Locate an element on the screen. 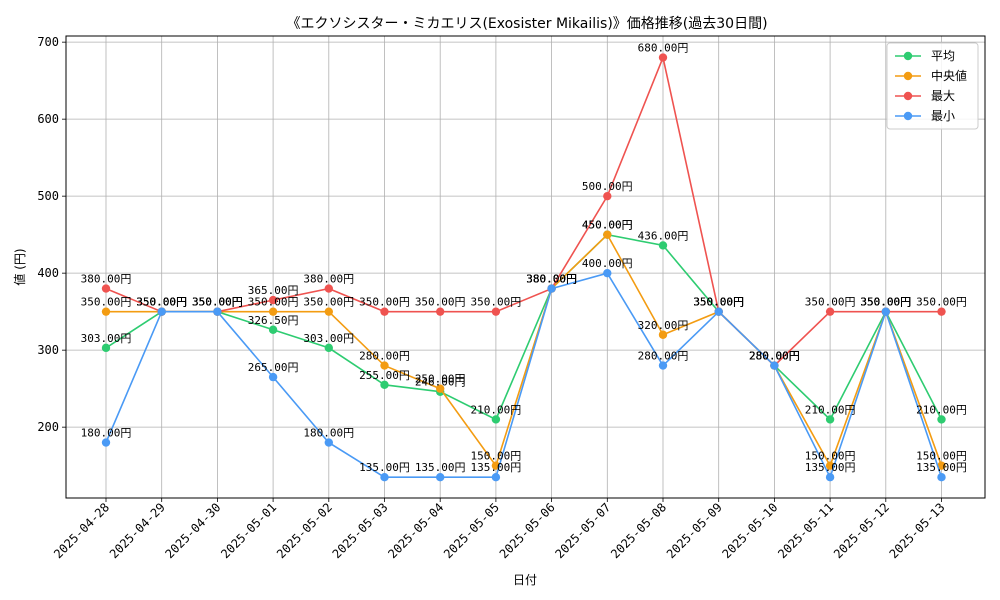 This screenshot has width=1000, height=600. legend-box is located at coordinates (932, 86).